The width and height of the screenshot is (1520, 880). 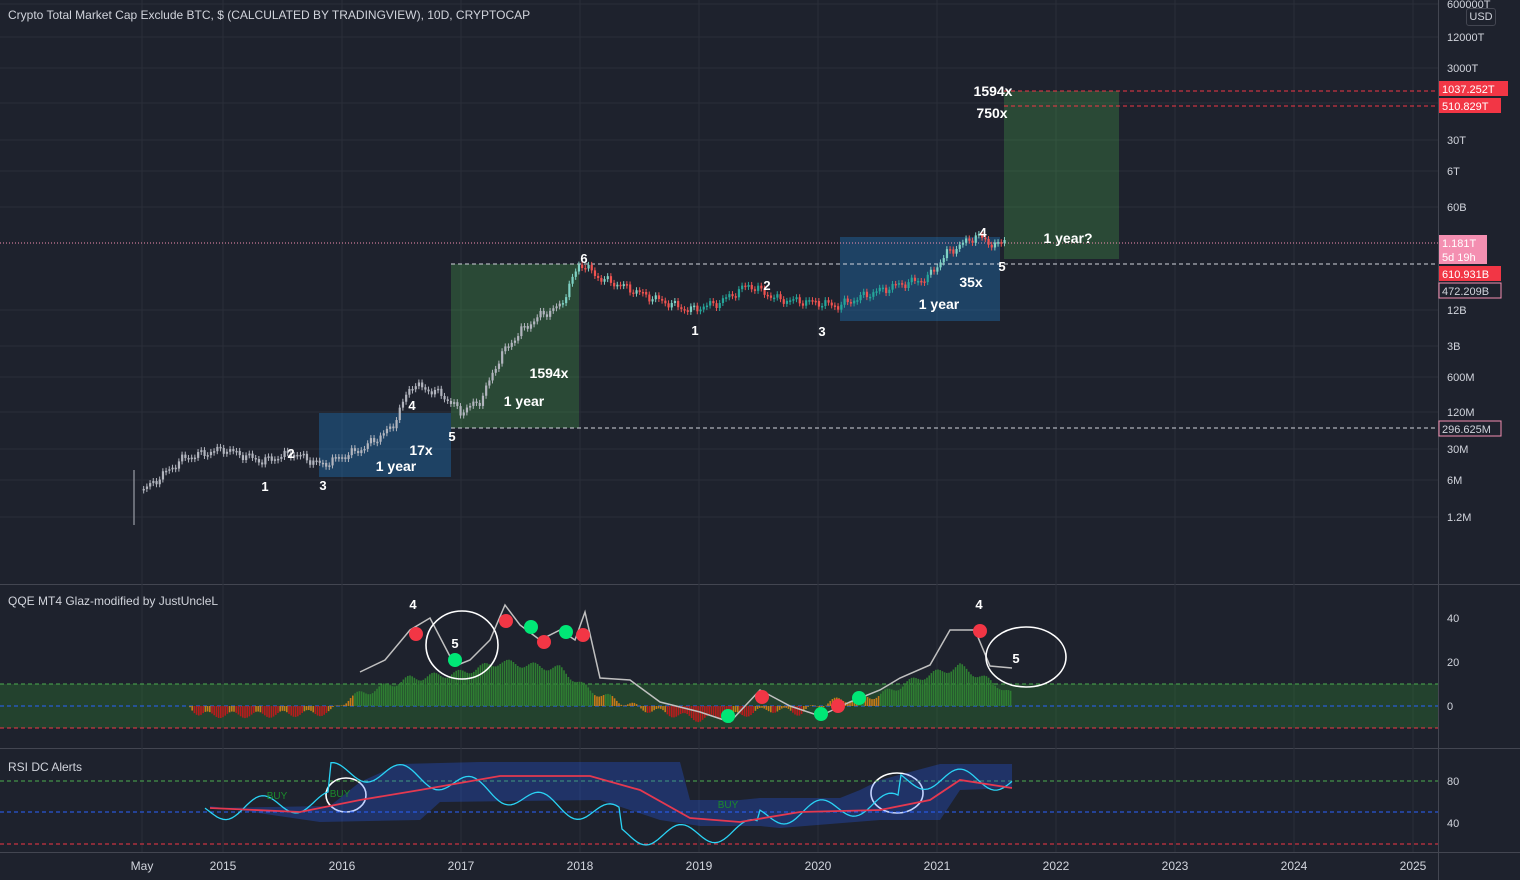 I want to click on y-tick-label: 600M, so click(x=1461, y=378).